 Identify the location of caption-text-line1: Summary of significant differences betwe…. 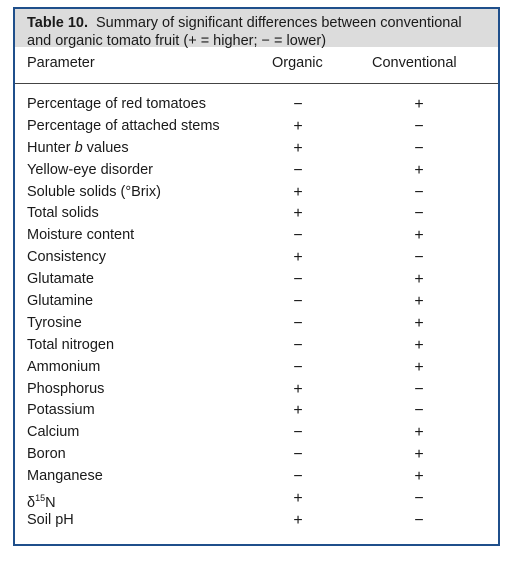
(278, 23).